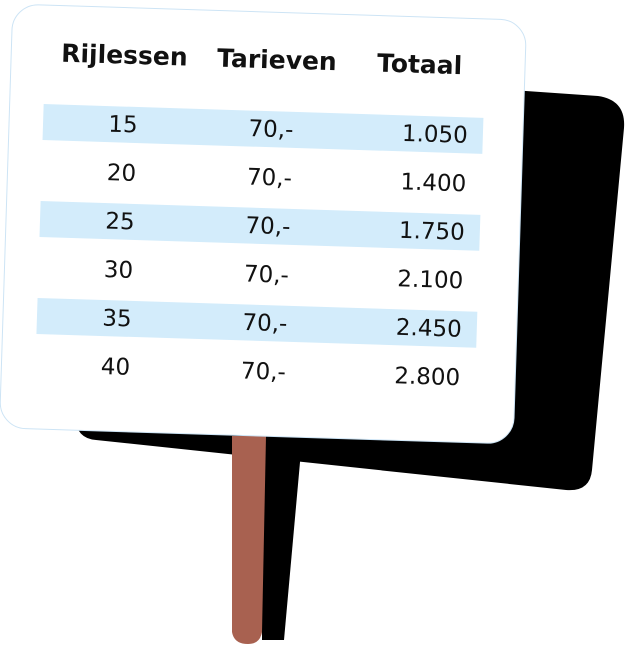 The height and width of the screenshot is (652, 626). I want to click on cell: 35, so click(117, 319).